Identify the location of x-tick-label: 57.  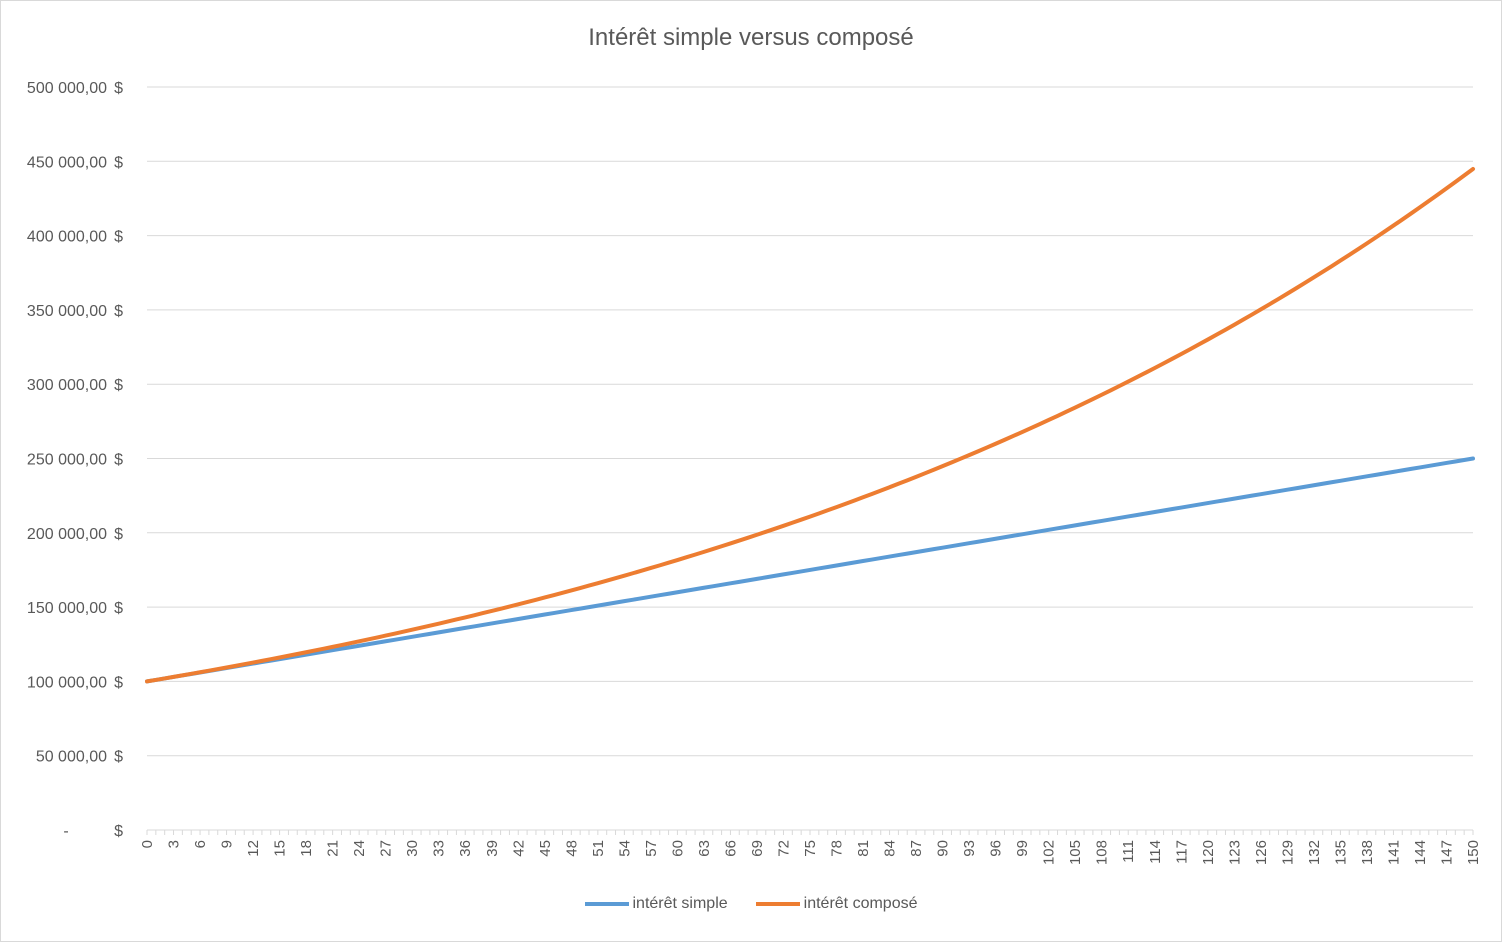
(651, 848).